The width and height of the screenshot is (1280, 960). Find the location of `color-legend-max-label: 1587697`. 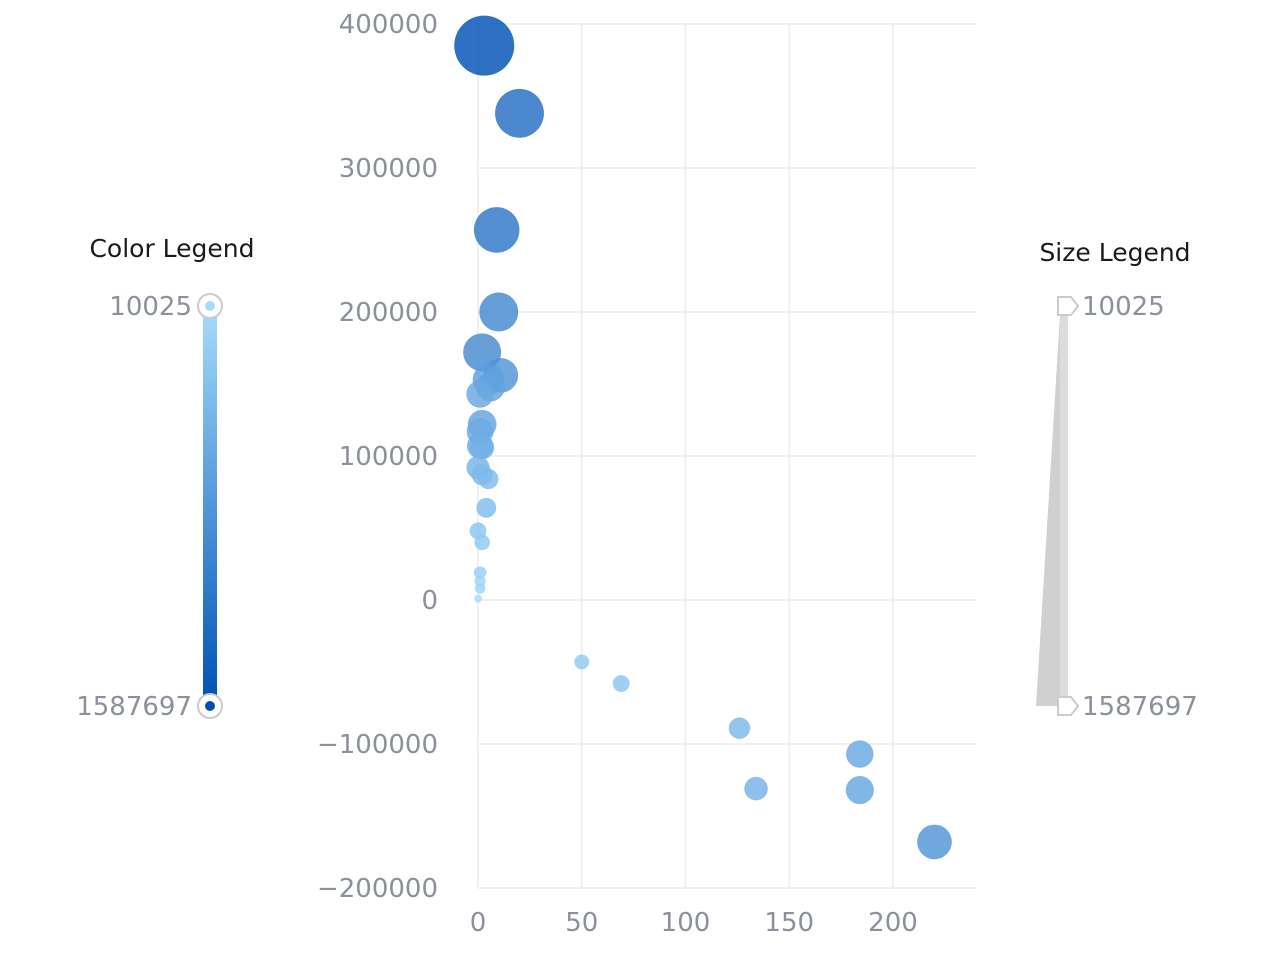

color-legend-max-label: 1587697 is located at coordinates (134, 707).